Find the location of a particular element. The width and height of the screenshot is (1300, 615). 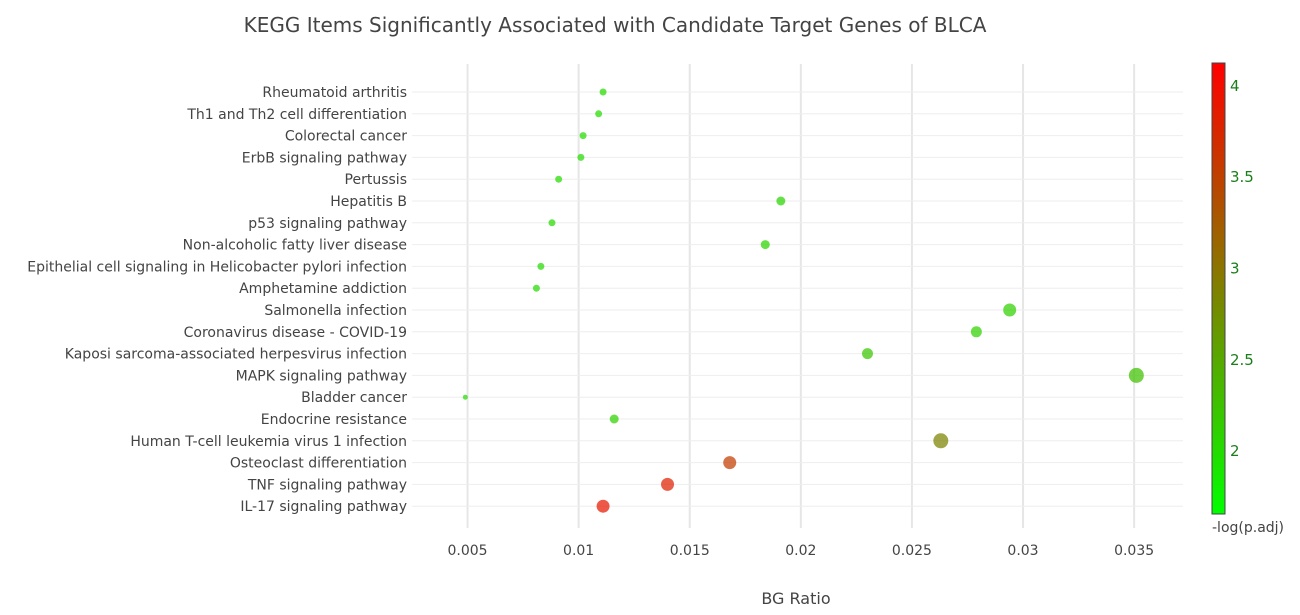

y-tick-label: Human T-cell leukemia virus 1 infection is located at coordinates (268, 442).